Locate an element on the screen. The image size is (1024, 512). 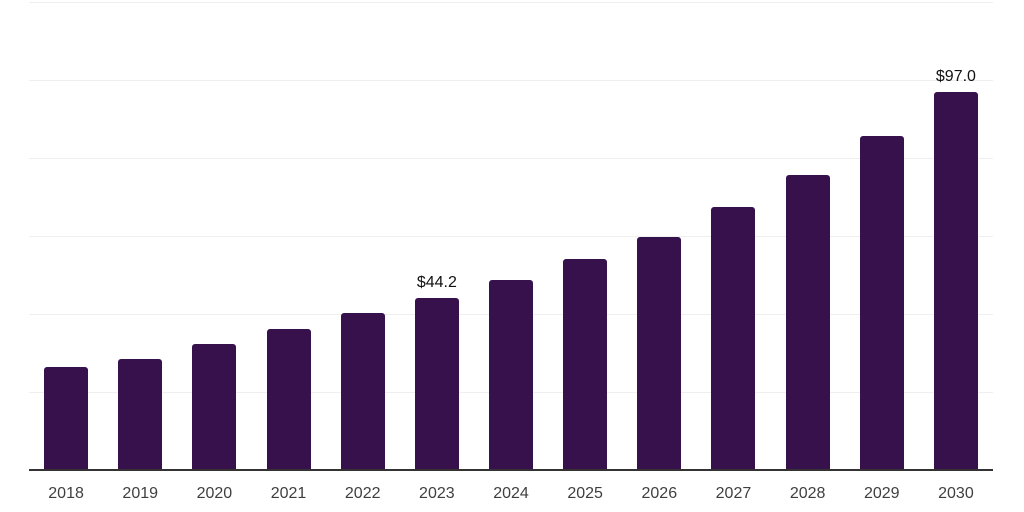
x-tick-label-2020: 2020 is located at coordinates (214, 493).